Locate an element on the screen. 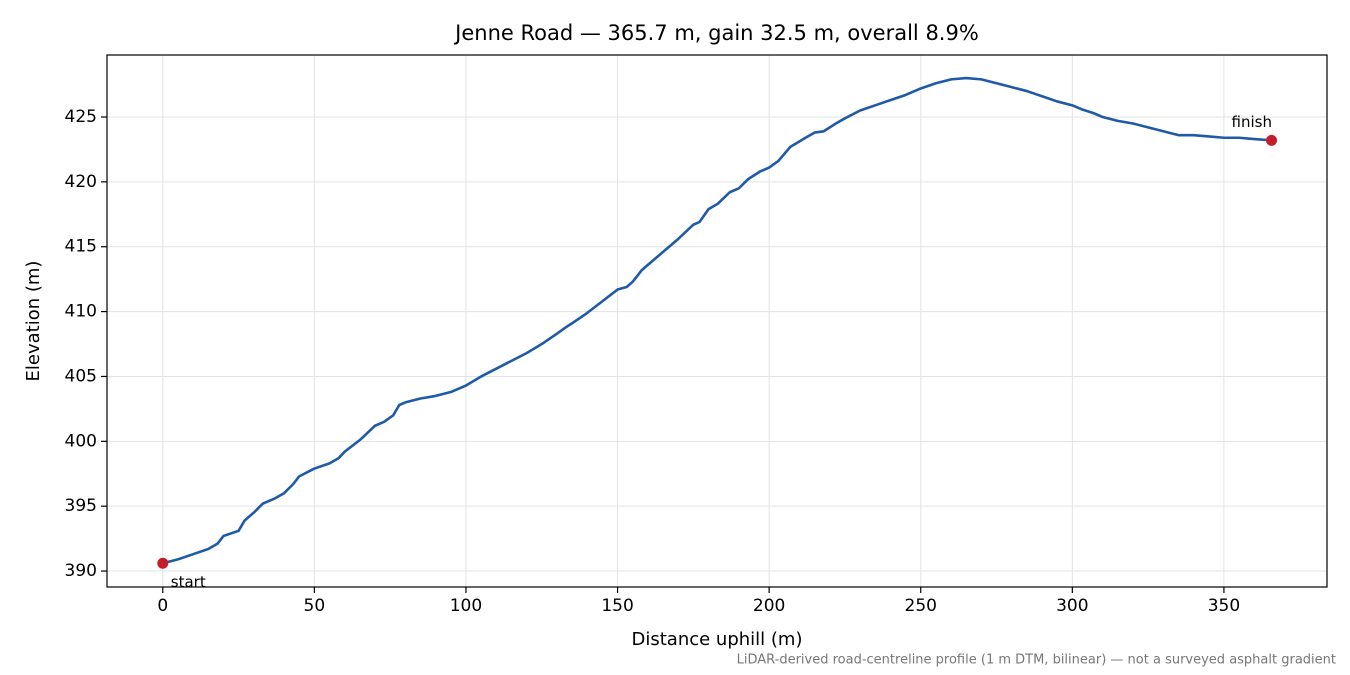 The width and height of the screenshot is (1350, 675). x-tick-label: 300 is located at coordinates (1072, 606).